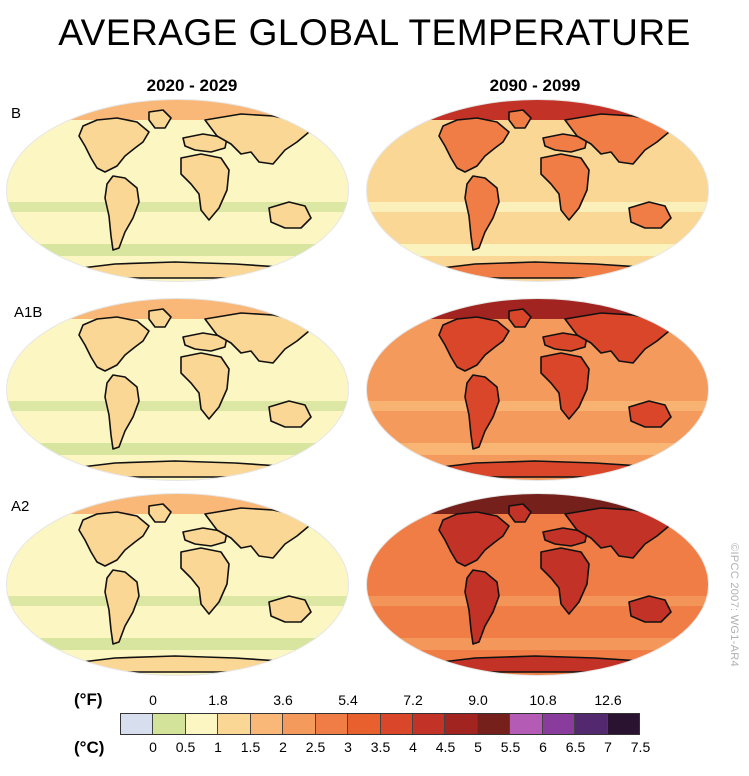 The image size is (749, 776). What do you see at coordinates (177, 190) in the screenshot?
I see `temperature-map-b-near-term` at bounding box center [177, 190].